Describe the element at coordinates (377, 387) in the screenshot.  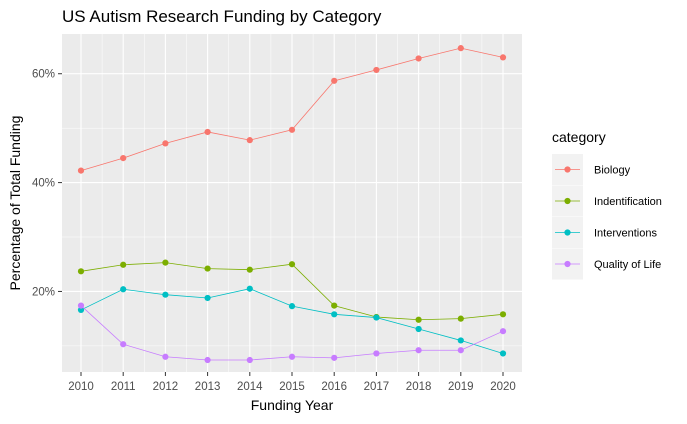
I see `x-tick-label: 2017` at that location.